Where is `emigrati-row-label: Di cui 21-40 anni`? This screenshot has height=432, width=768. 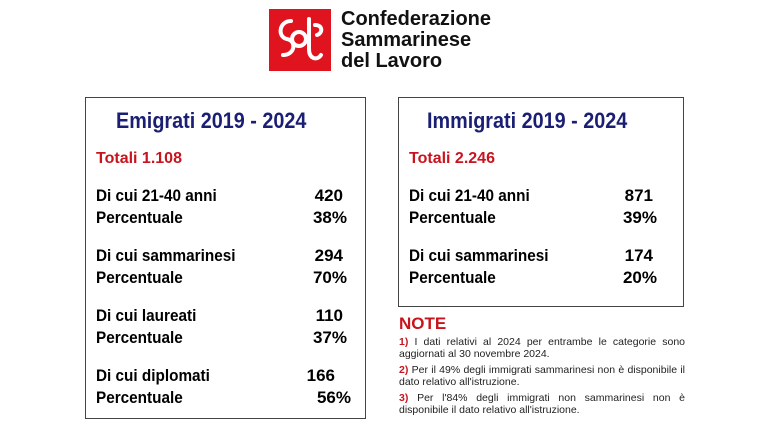 emigrati-row-label: Di cui 21-40 anni is located at coordinates (156, 195).